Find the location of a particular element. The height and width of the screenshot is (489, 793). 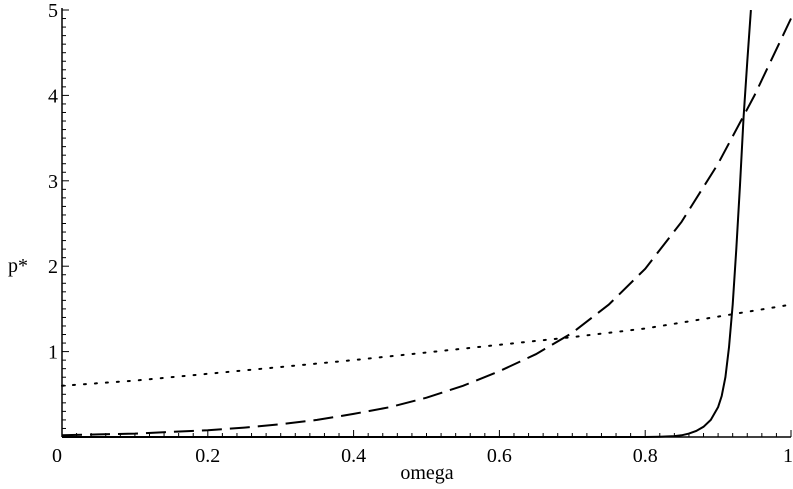

y-tick-label: 2 is located at coordinates (53, 267).